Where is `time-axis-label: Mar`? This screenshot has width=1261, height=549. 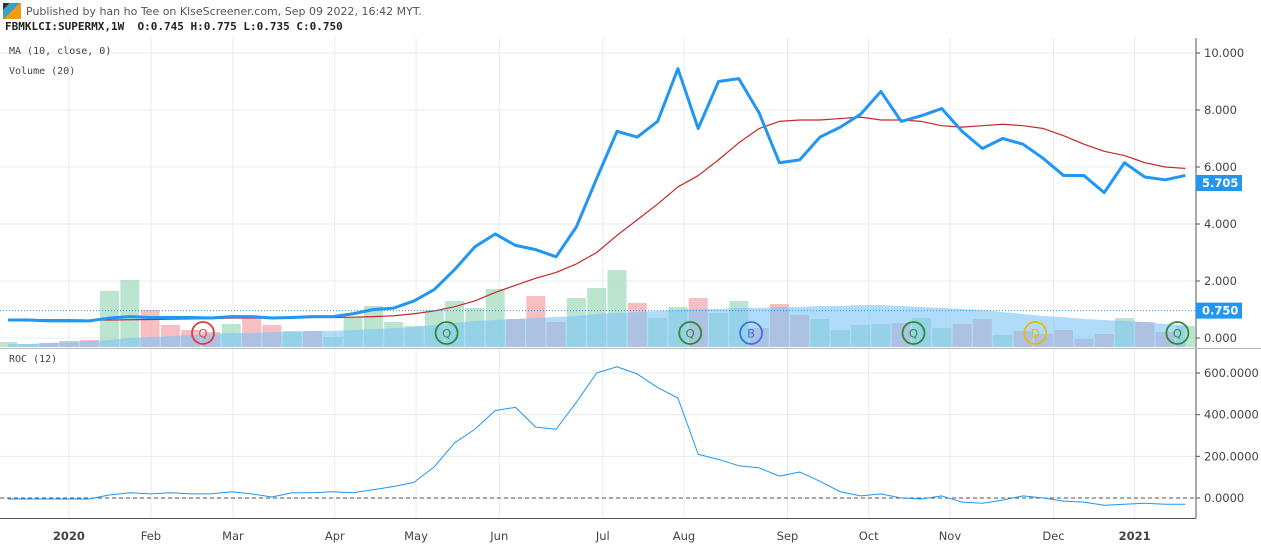
time-axis-label: Mar is located at coordinates (233, 536).